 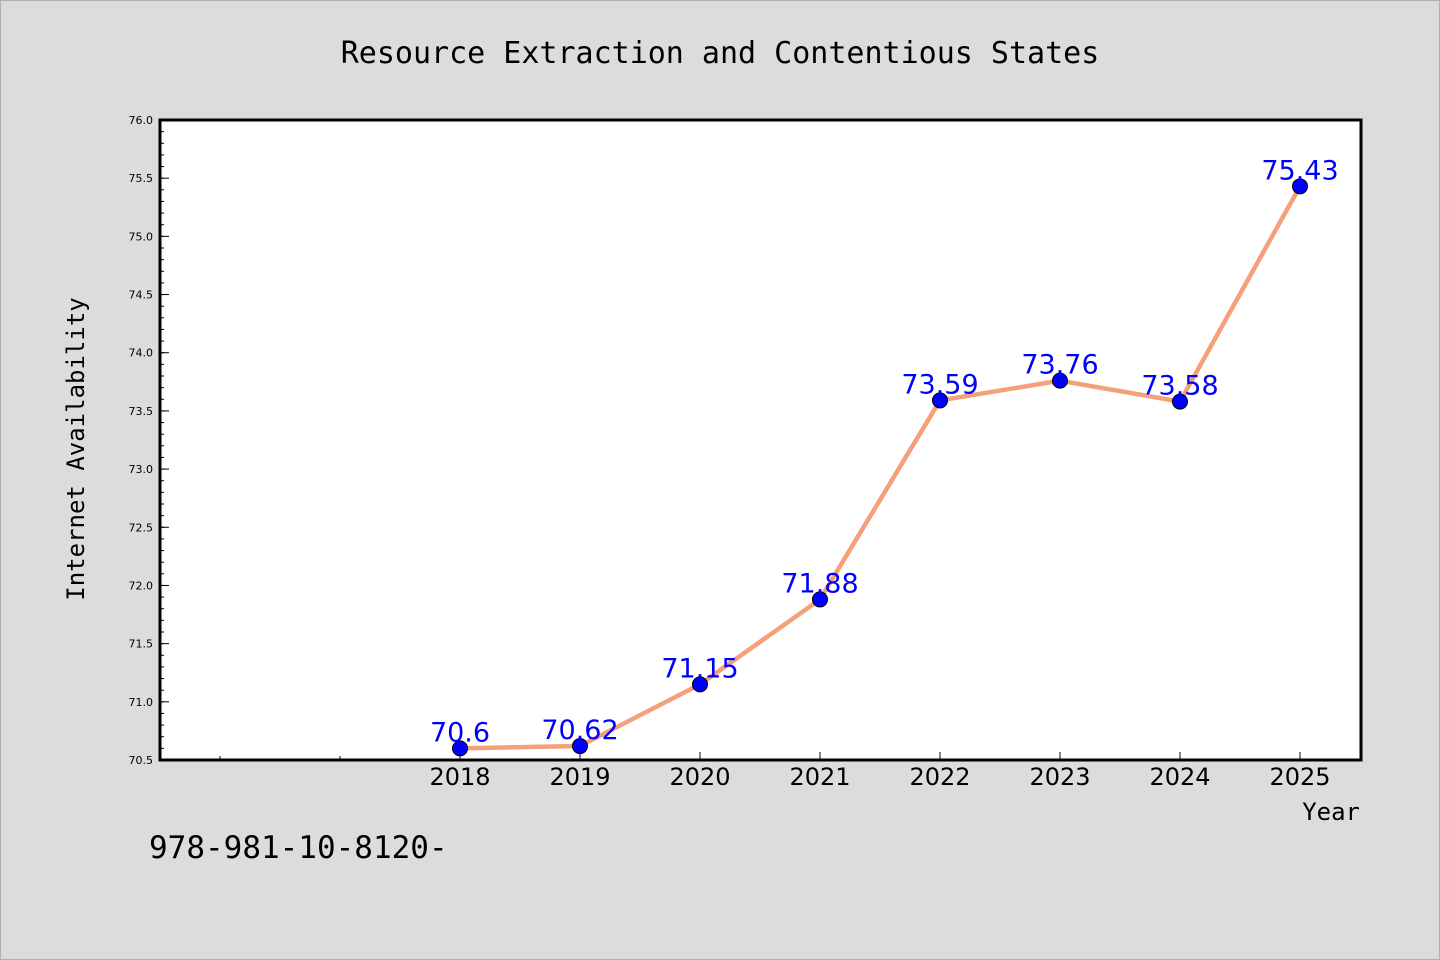 What do you see at coordinates (298, 848) in the screenshot?
I see `footer-isbn-text: 978-981-10-8120-` at bounding box center [298, 848].